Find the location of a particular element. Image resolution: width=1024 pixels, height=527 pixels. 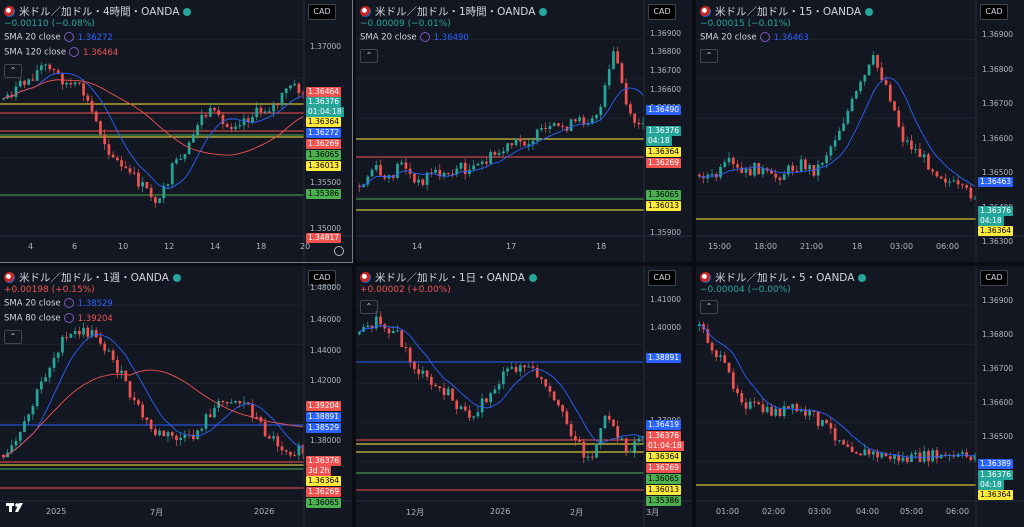

time-axis-label: 18:00 is located at coordinates (766, 246).